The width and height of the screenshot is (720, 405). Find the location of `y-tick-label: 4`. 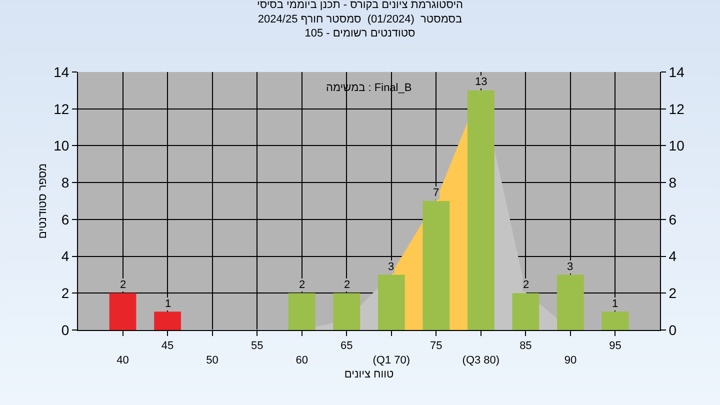

y-tick-label: 4 is located at coordinates (65, 256).